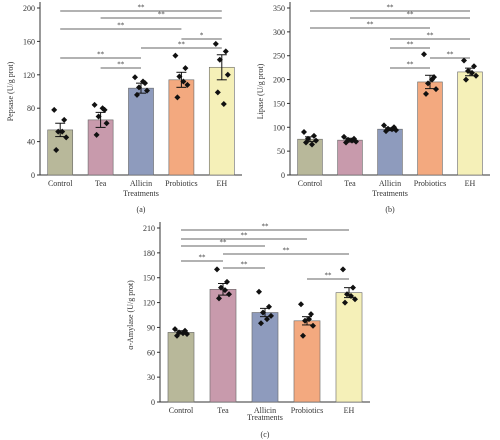 The image size is (500, 440). I want to click on bar-eh, so click(349, 347).